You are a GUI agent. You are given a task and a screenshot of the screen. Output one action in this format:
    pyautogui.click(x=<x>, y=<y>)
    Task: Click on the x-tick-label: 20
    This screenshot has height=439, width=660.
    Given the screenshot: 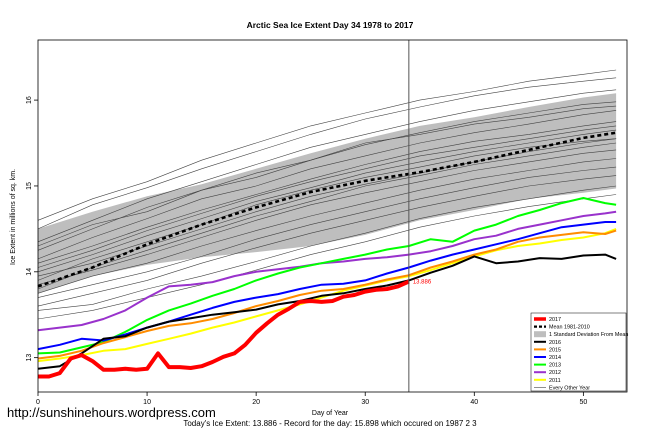 What is the action you would take?
    pyautogui.click(x=256, y=402)
    